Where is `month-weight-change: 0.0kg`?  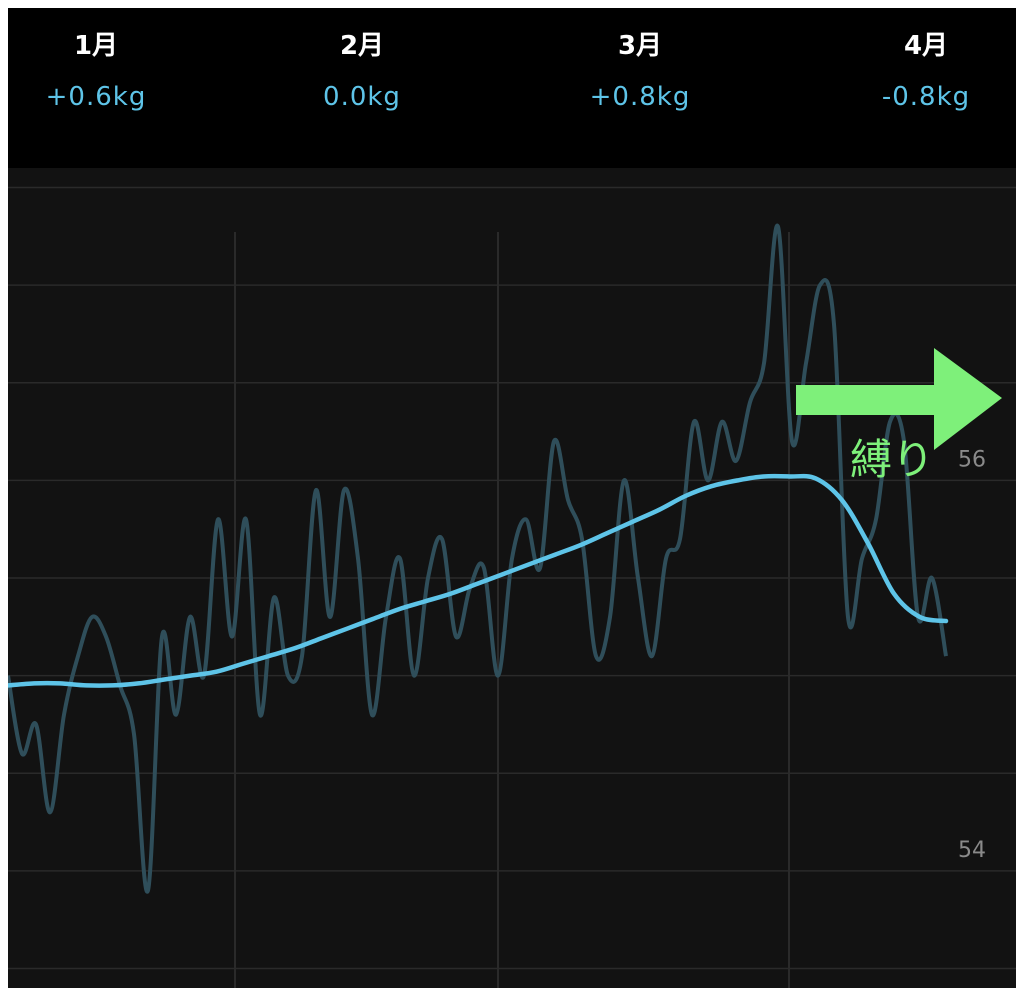
month-weight-change: 0.0kg is located at coordinates (362, 97).